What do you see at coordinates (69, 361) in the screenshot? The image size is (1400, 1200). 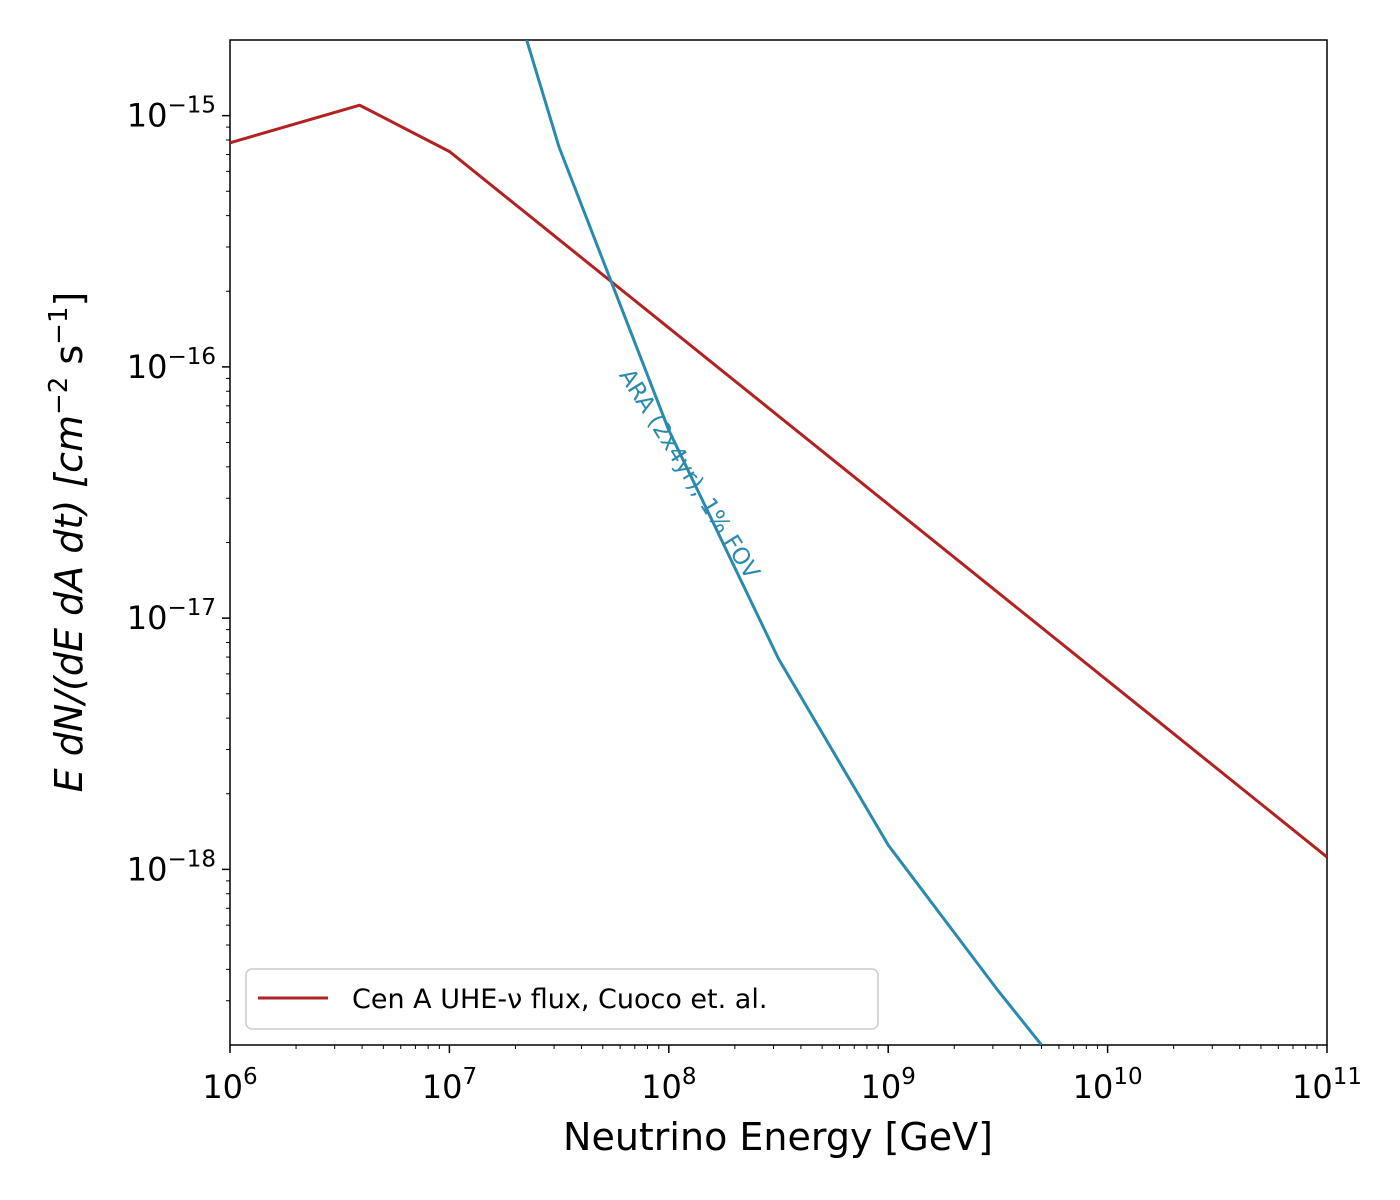 I see `y-axis-title-mid: s` at bounding box center [69, 361].